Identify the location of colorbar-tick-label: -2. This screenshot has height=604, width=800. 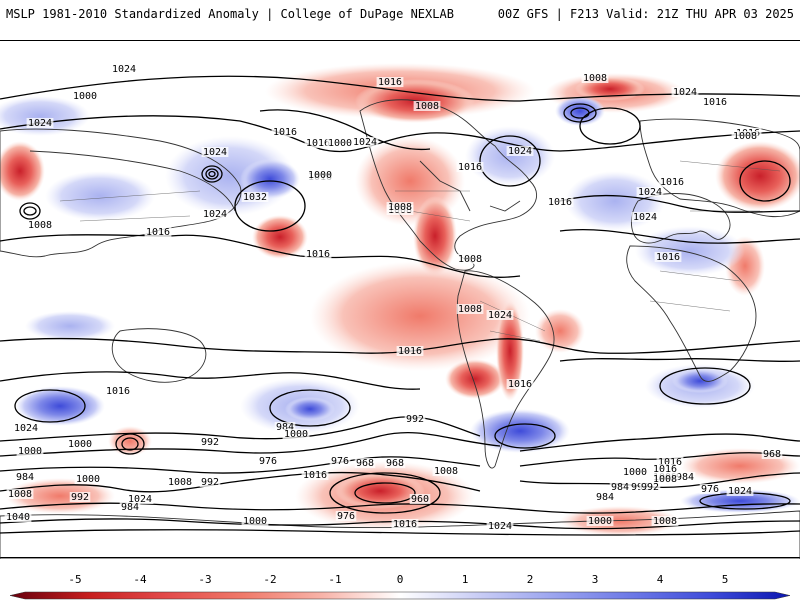
(269, 579).